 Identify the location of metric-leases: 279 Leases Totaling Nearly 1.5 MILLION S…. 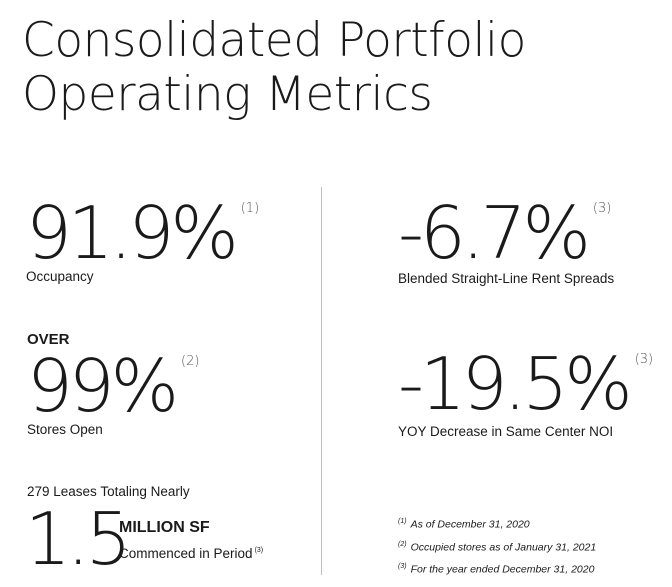
(144, 532).